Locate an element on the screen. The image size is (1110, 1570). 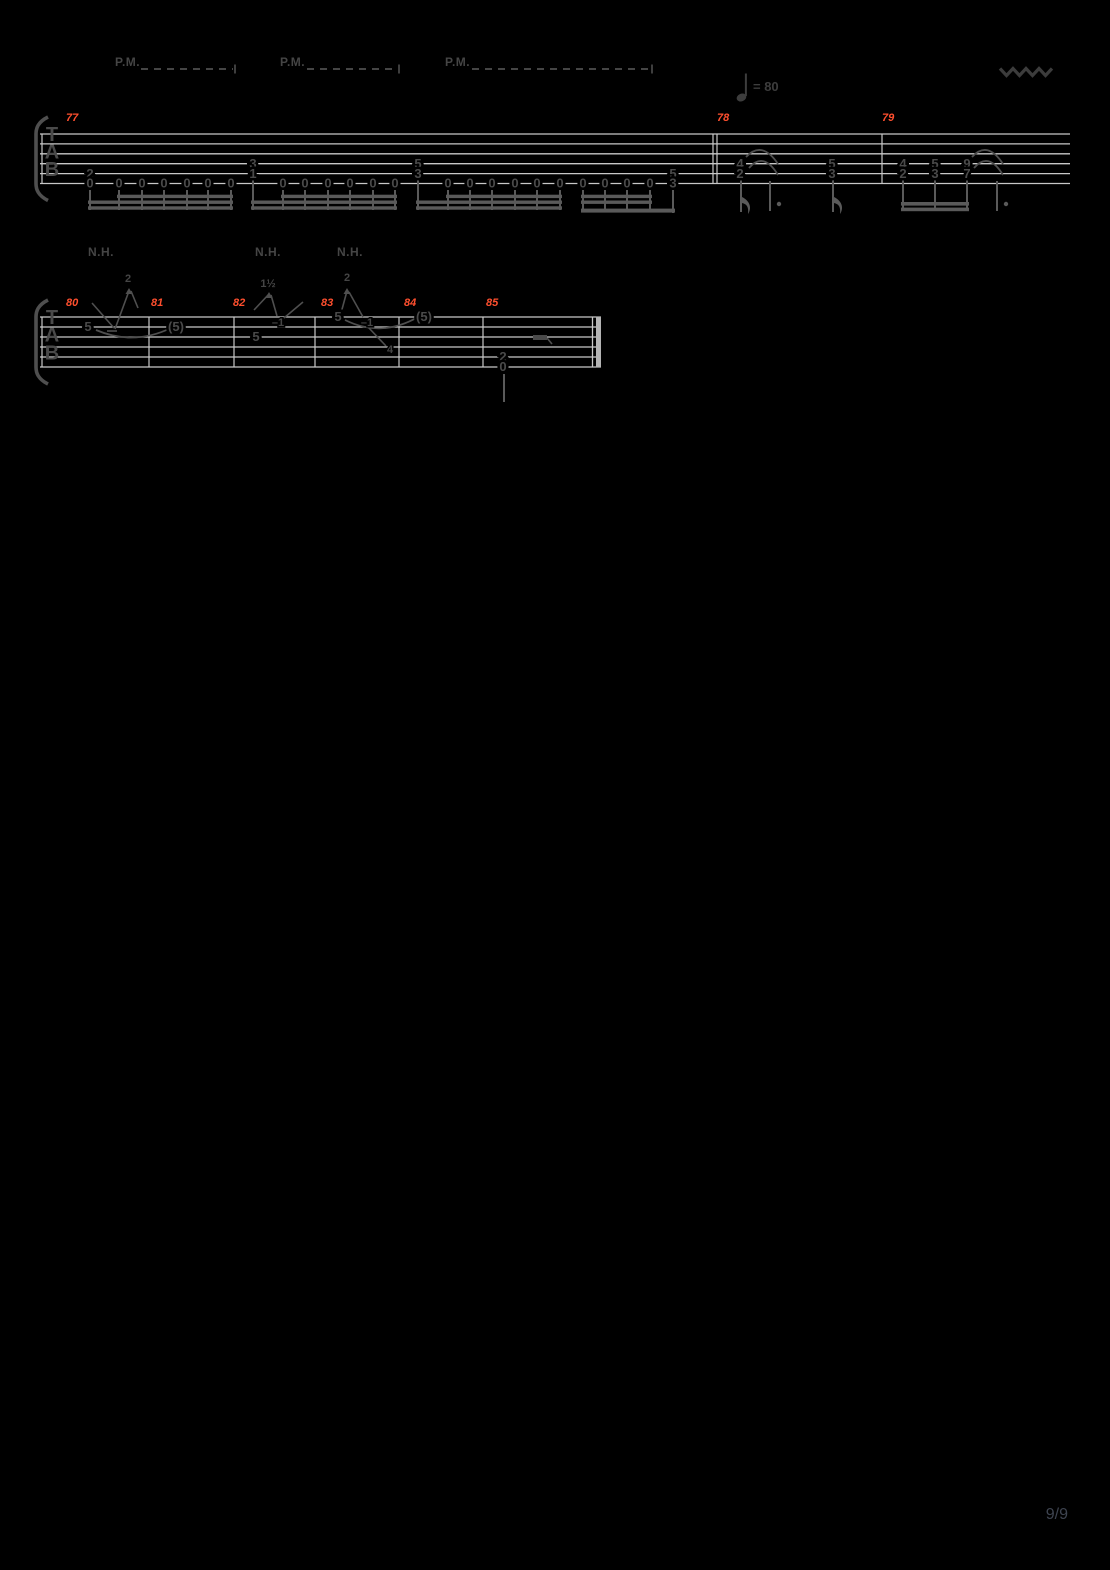
measure-number: 78 is located at coordinates (723, 118).